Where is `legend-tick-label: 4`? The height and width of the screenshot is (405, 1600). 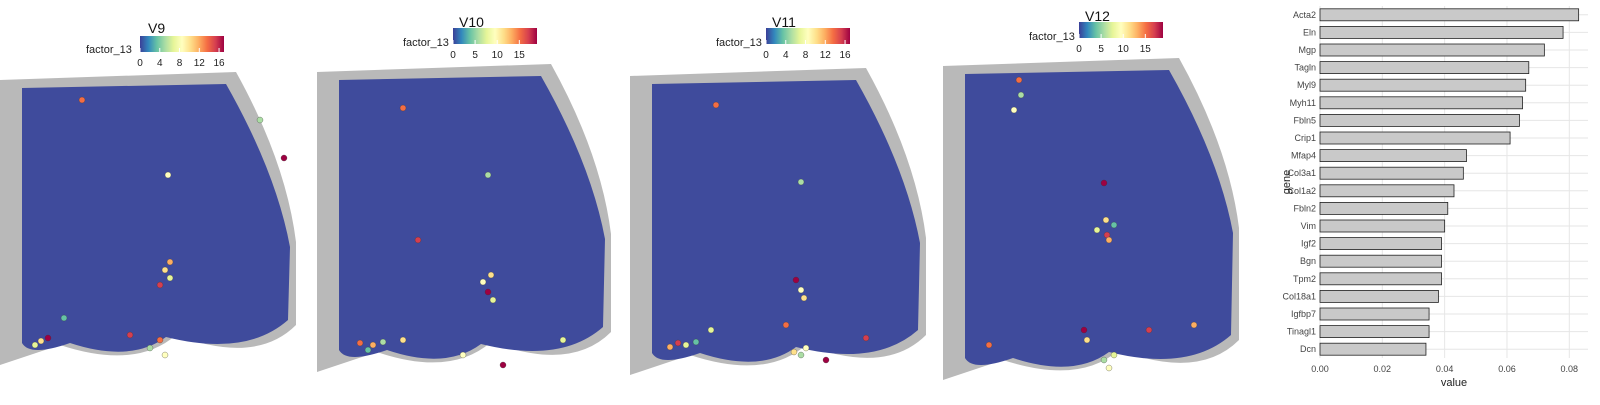
legend-tick-label: 4 is located at coordinates (160, 63).